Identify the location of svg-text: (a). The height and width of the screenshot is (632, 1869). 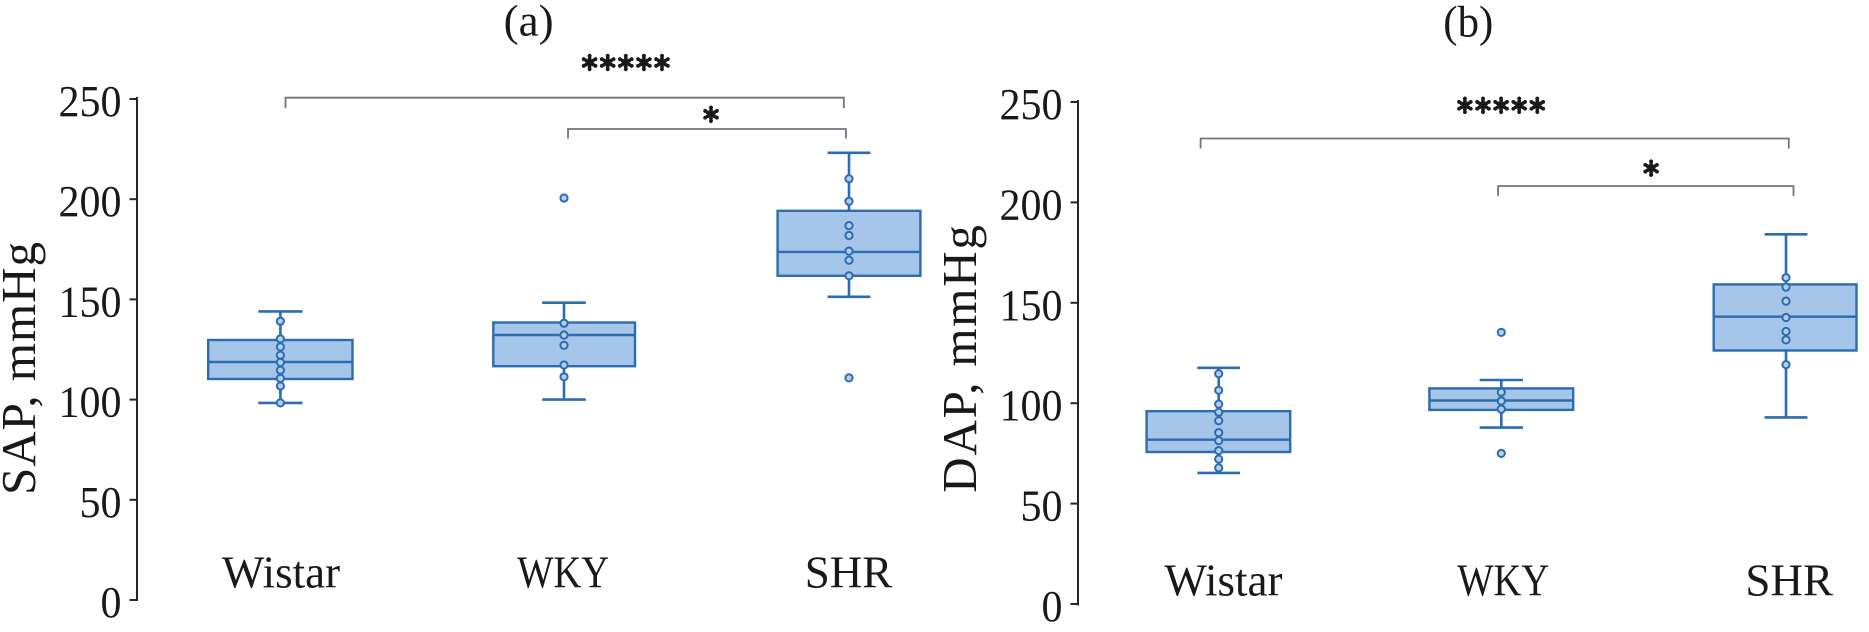
(529, 23).